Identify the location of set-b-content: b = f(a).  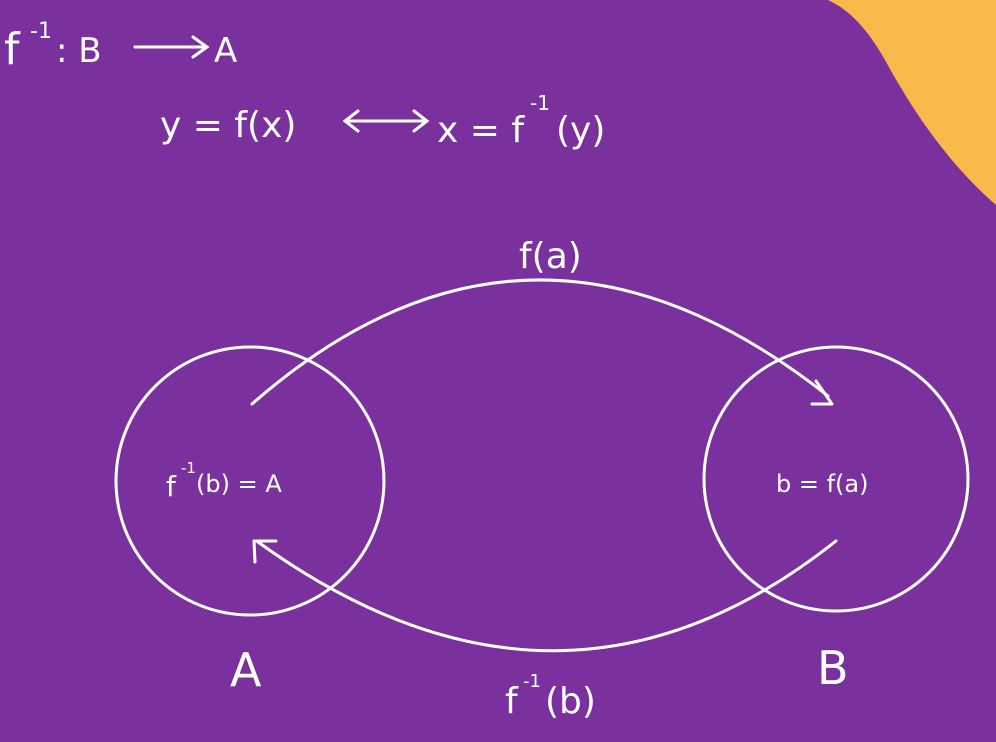
(822, 484).